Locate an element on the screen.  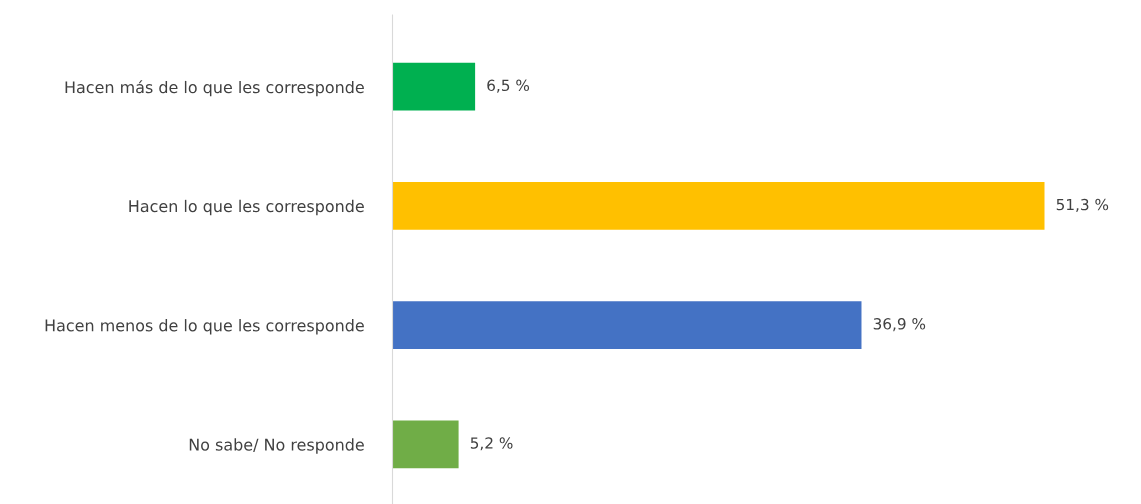
y-tick-label: No sabe/ No responde is located at coordinates (276, 446).